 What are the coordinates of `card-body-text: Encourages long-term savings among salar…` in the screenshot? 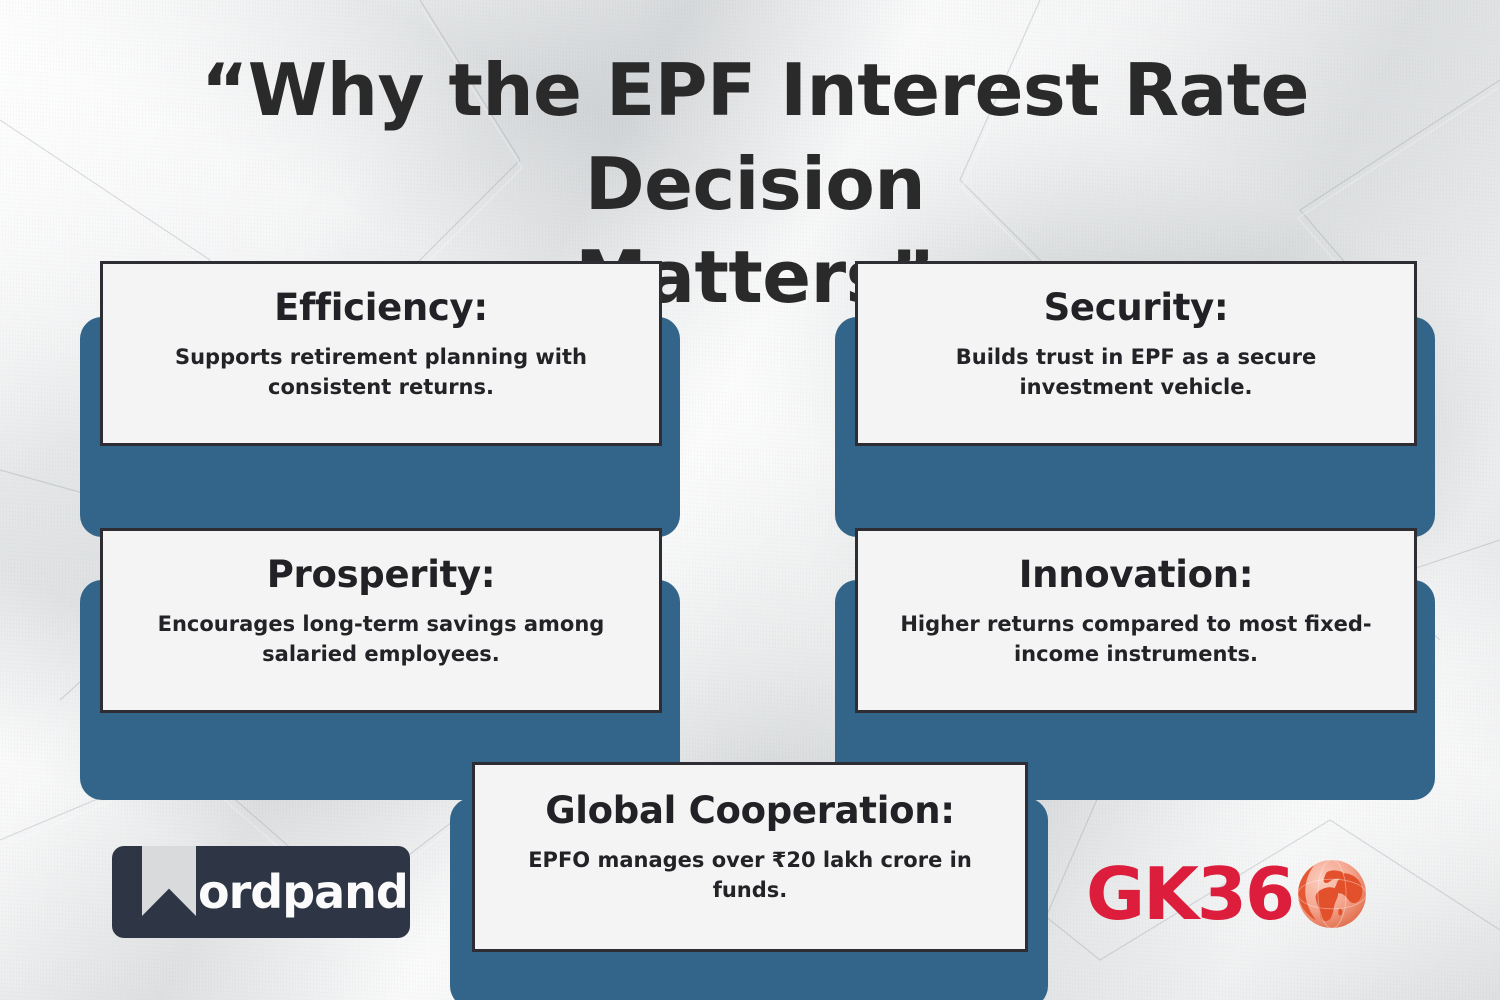 It's located at (381, 638).